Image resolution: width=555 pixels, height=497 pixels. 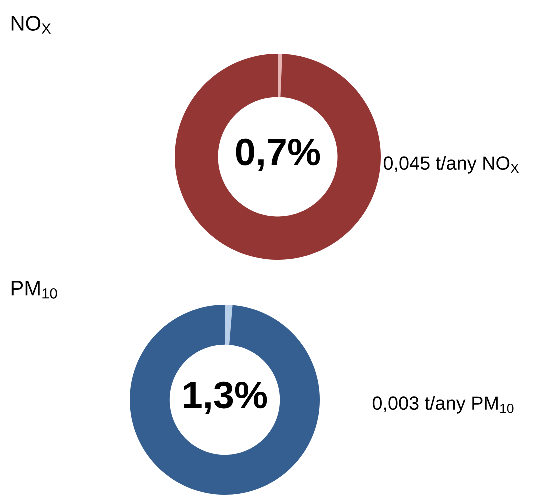 What do you see at coordinates (443, 405) in the screenshot?
I see `text: 0,003 t/any PM$_{10}$` at bounding box center [443, 405].